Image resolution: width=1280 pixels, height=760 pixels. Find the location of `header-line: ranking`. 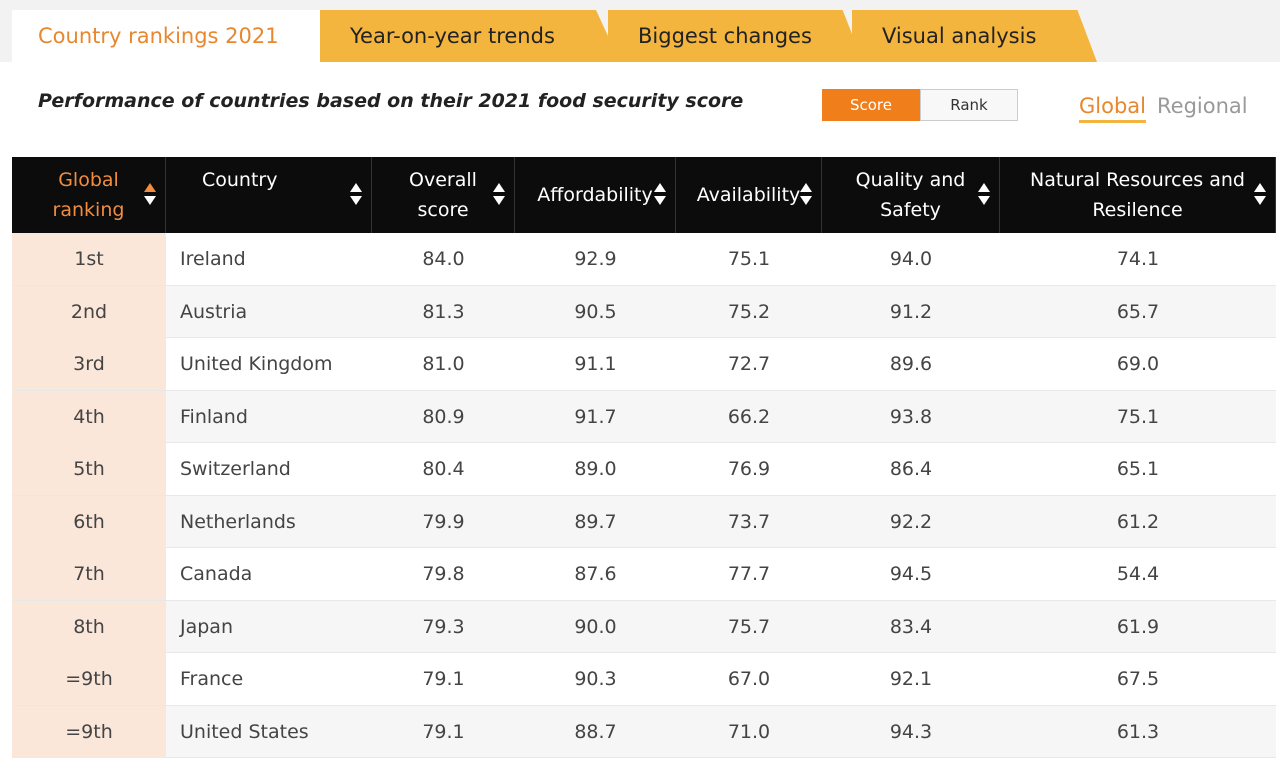

header-line: ranking is located at coordinates (88, 210).